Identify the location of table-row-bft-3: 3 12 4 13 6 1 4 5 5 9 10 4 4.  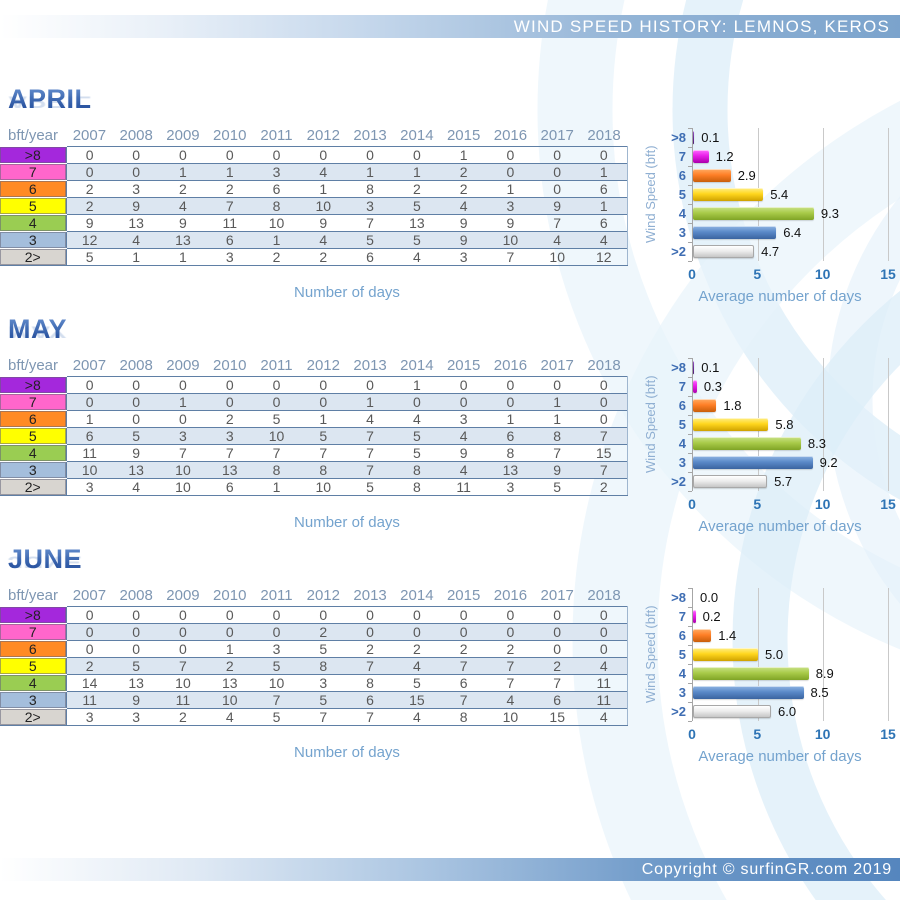
(314, 239).